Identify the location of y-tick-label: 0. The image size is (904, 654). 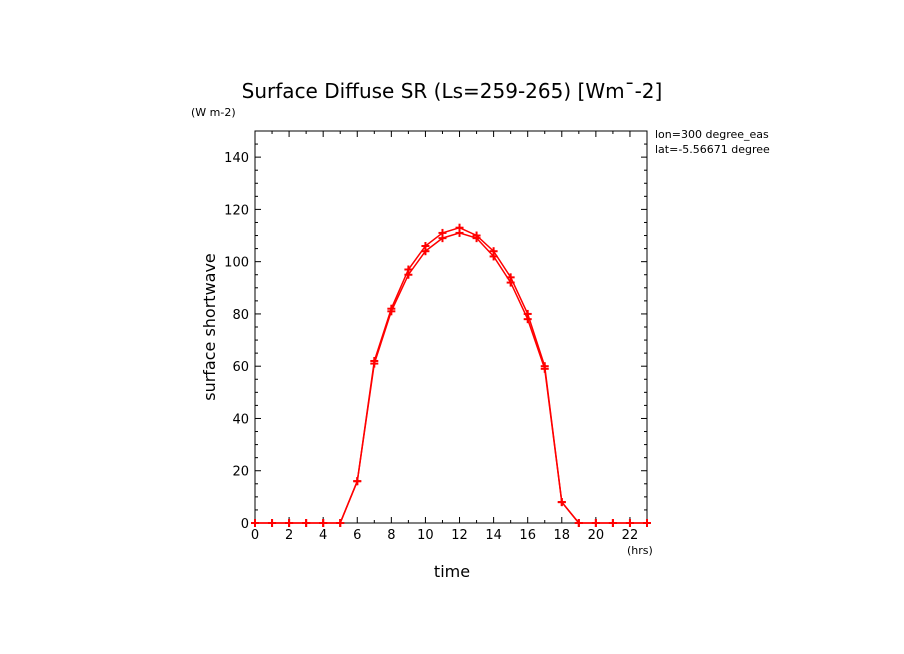
(245, 524).